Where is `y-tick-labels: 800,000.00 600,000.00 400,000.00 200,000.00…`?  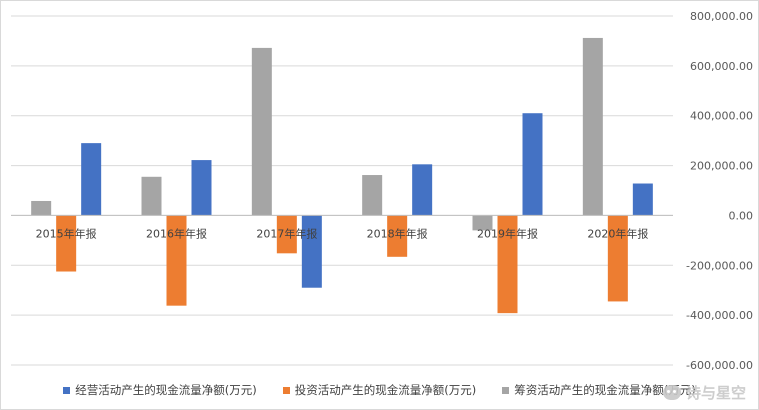
y-tick-labels: 800,000.00 600,000.00 400,000.00 200,000.00… is located at coordinates (719, 190).